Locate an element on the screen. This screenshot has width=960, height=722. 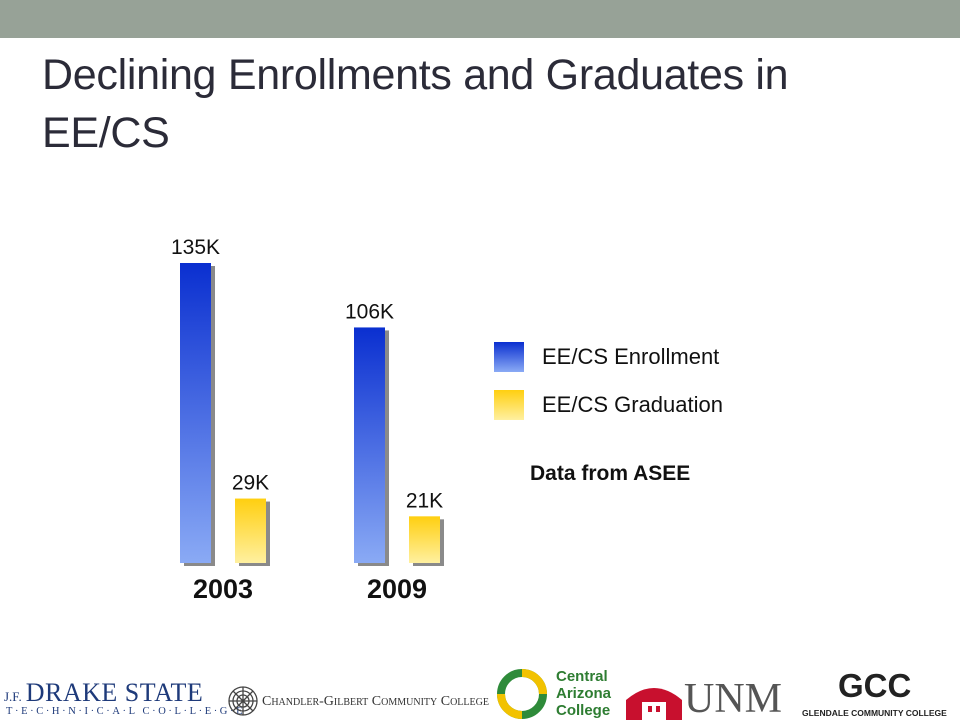
data-label: 29K is located at coordinates (250, 483).